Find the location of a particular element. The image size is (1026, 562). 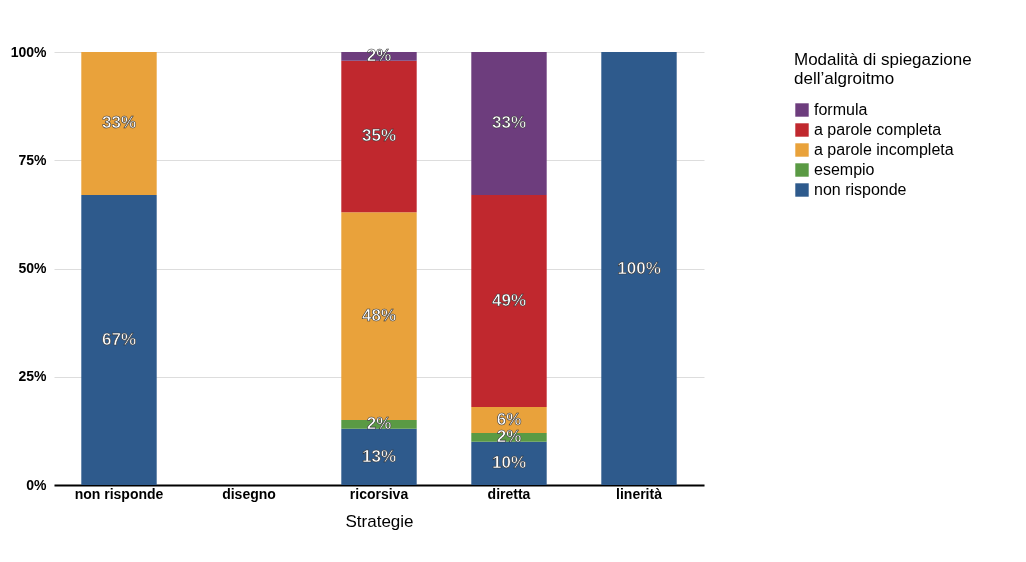

data-label: 67% is located at coordinates (119, 339).